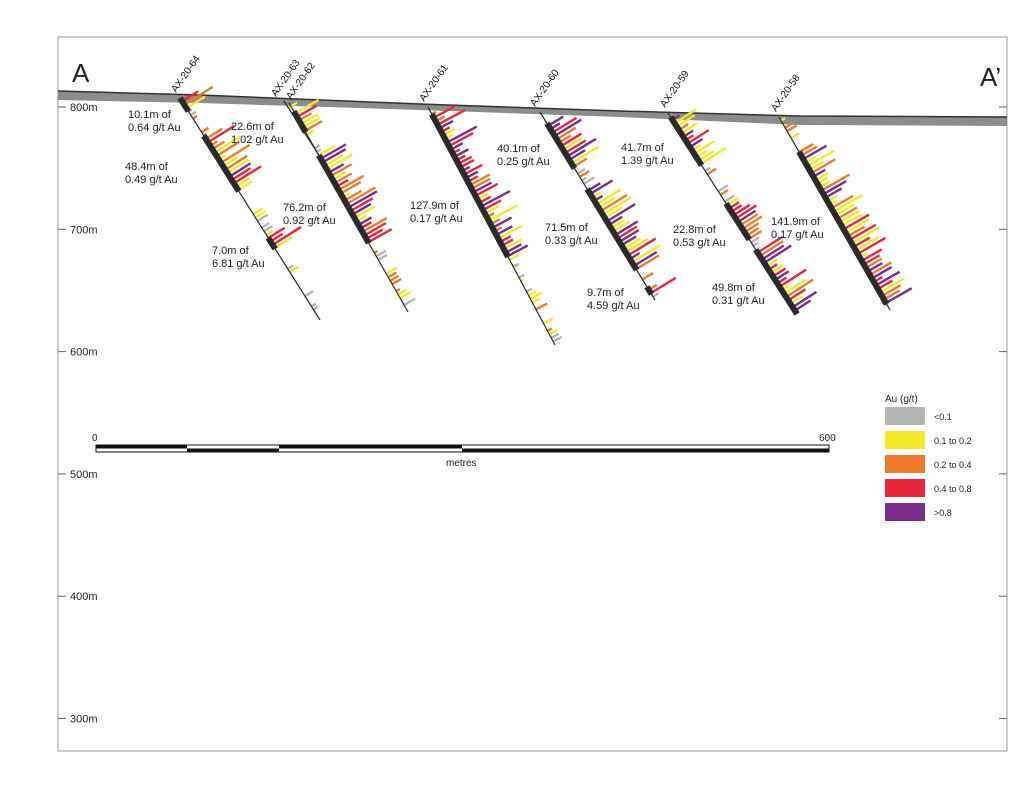  What do you see at coordinates (238, 264) in the screenshot?
I see `intercept-label: 6.81 g/t Au` at bounding box center [238, 264].